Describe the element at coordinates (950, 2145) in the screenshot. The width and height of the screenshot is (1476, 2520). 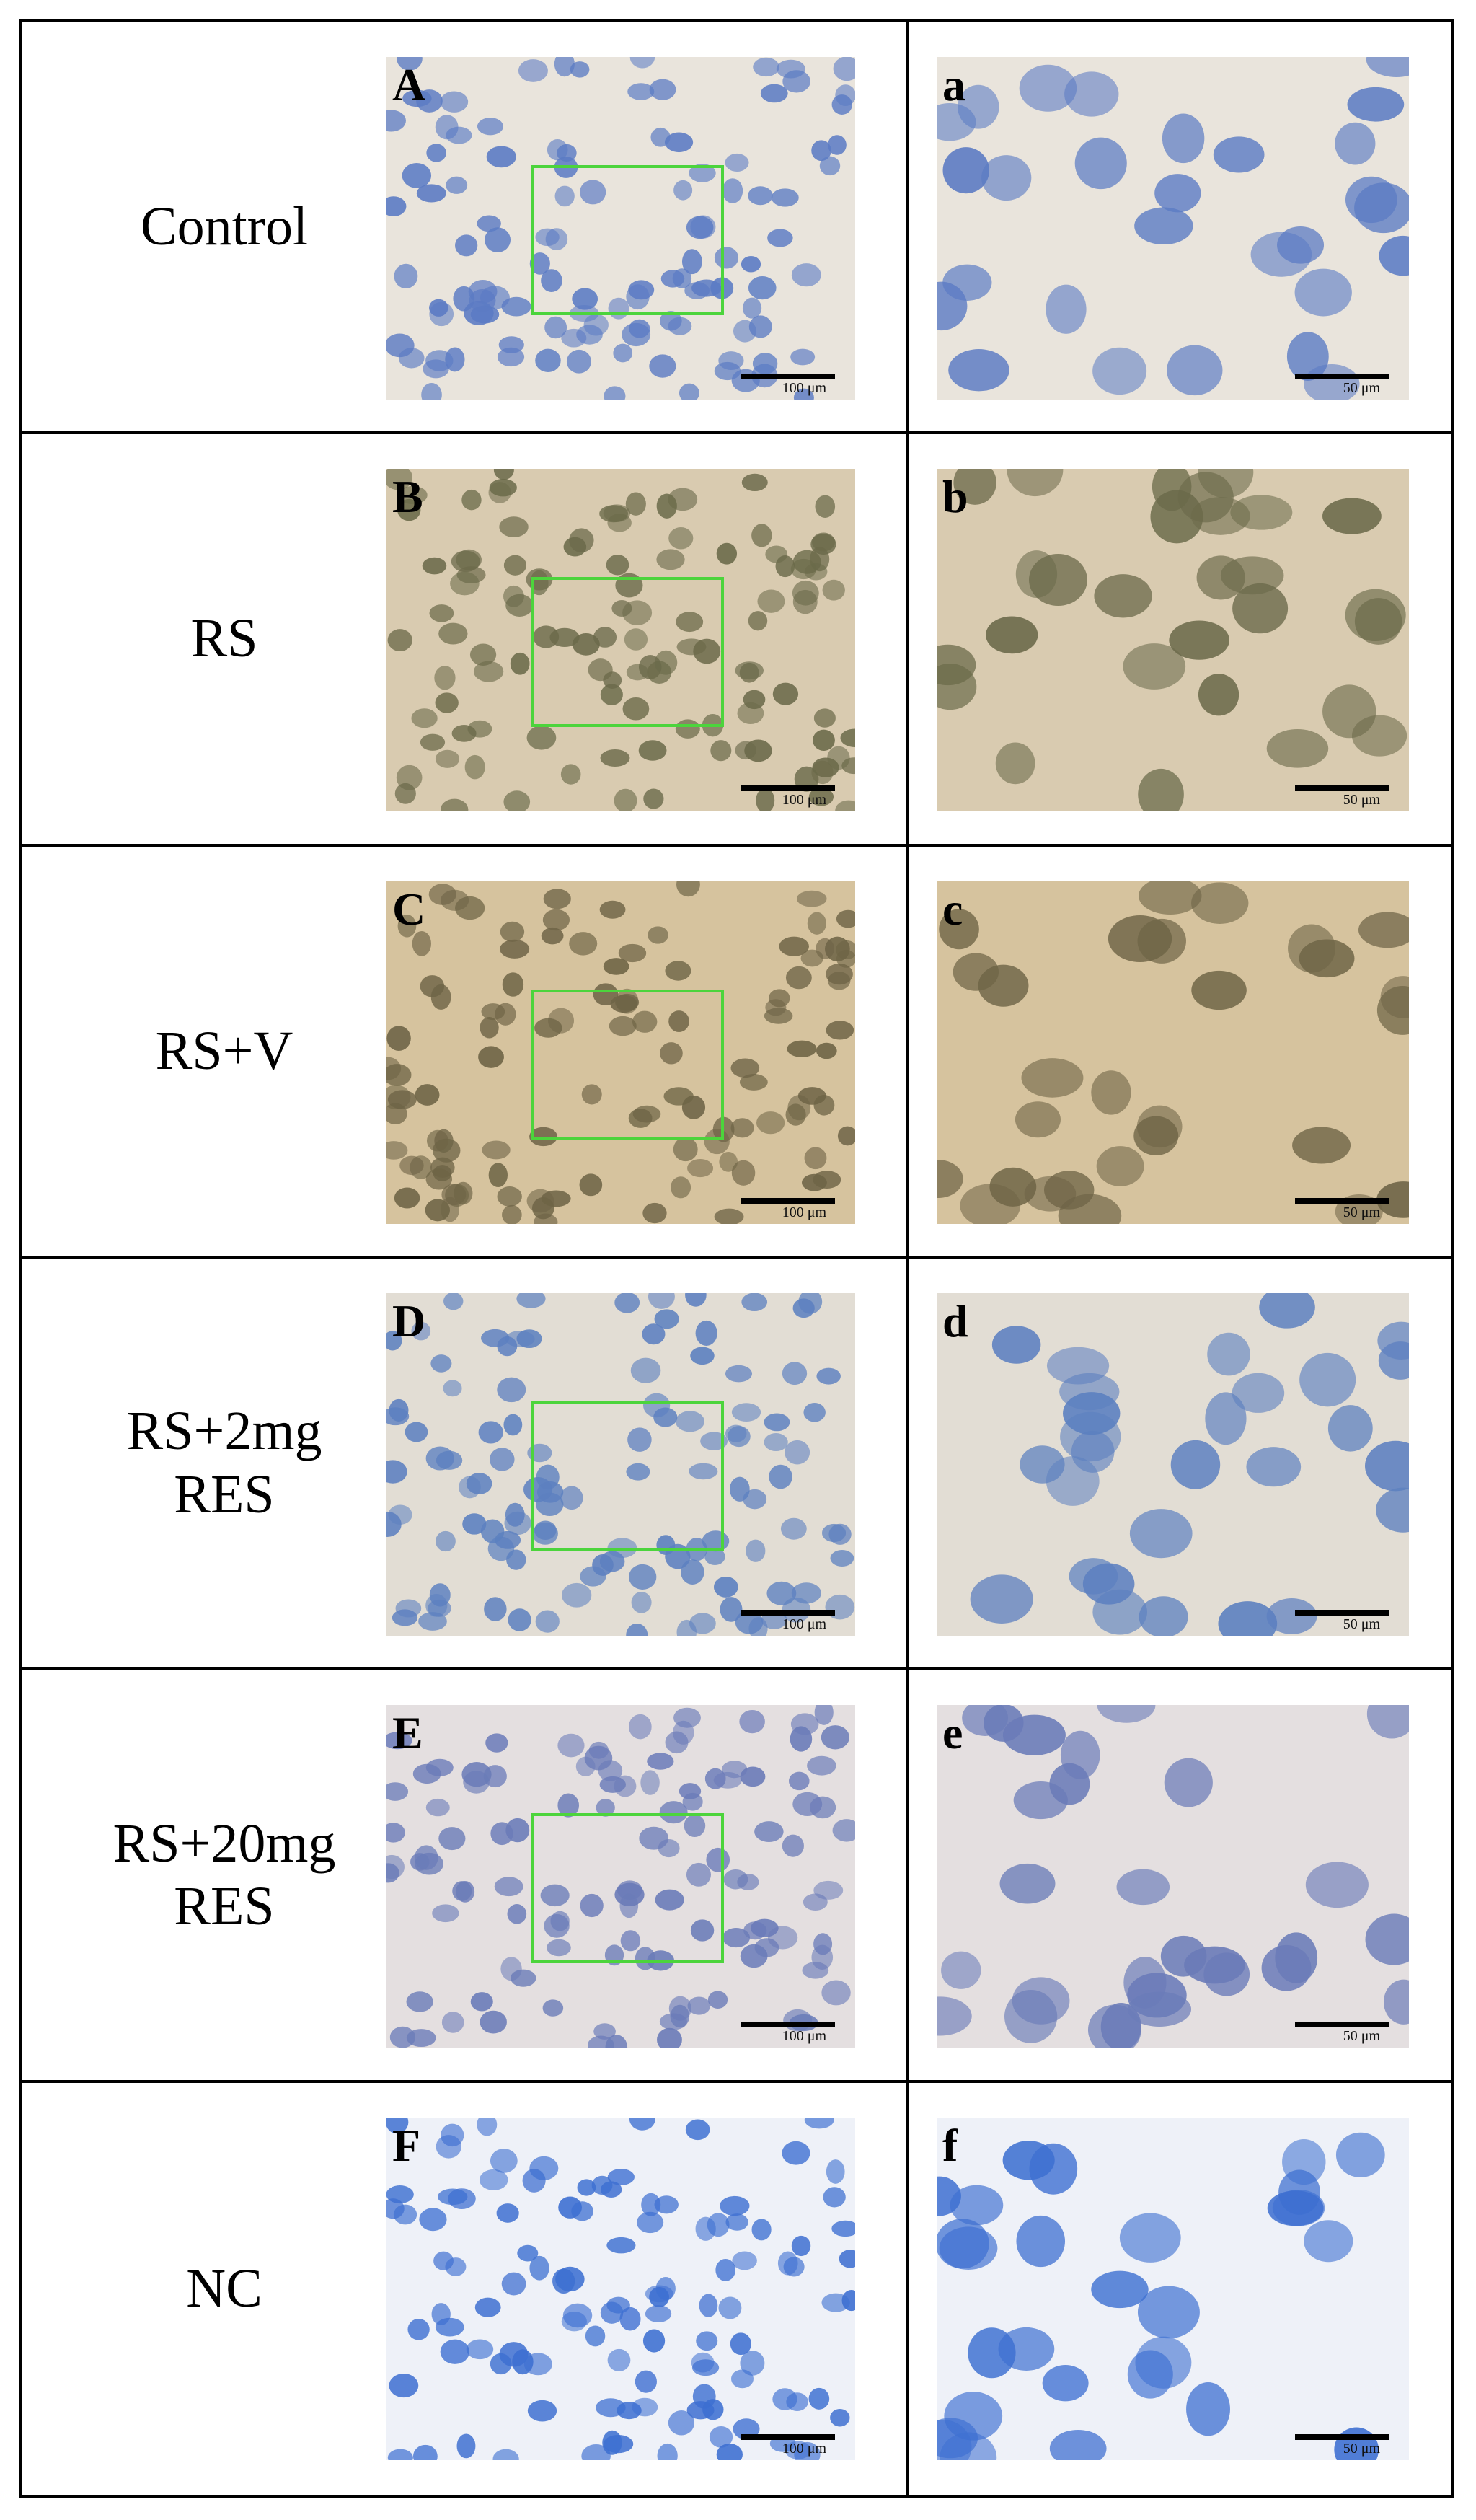
I see `panel-letter: f` at that location.